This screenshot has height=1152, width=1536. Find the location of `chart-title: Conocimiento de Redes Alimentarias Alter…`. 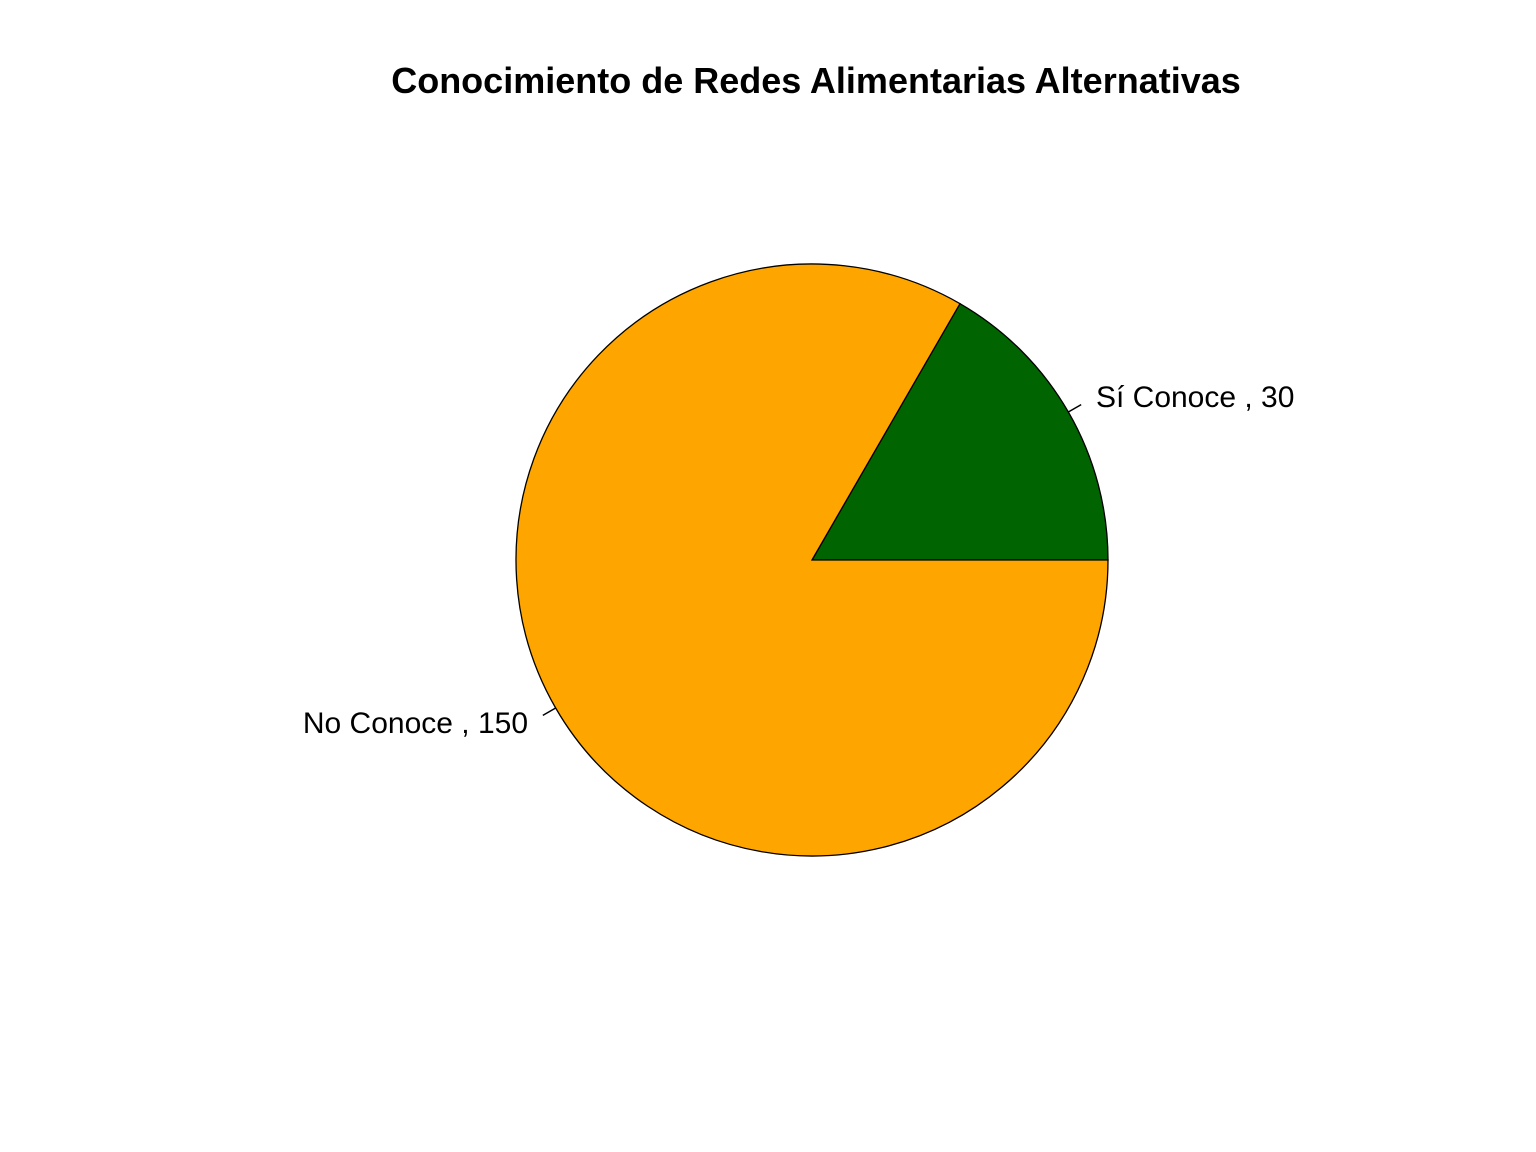

chart-title: Conocimiento de Redes Alimentarias Alter… is located at coordinates (816, 80).